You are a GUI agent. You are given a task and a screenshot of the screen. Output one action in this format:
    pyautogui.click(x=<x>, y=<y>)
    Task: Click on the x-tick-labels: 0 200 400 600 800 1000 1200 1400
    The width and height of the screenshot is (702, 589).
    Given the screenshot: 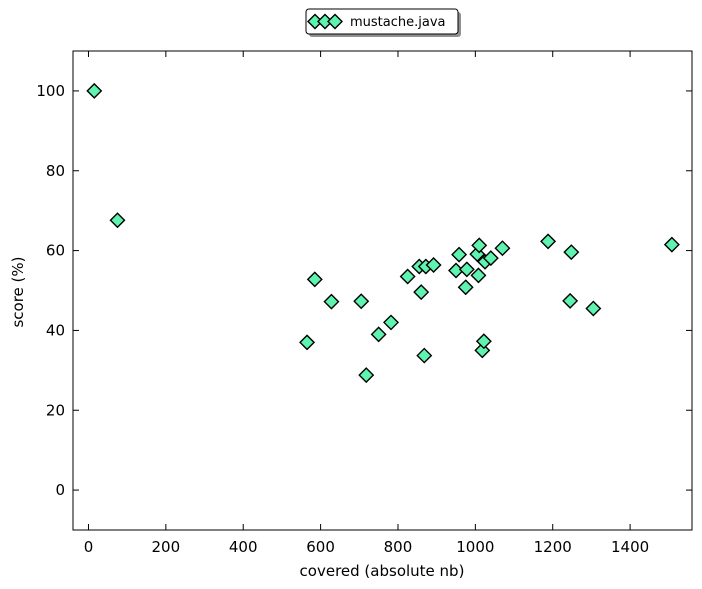 What is the action you would take?
    pyautogui.click(x=366, y=547)
    